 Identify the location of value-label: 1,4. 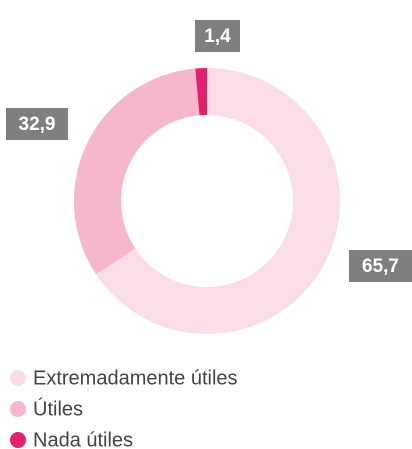
(217, 36).